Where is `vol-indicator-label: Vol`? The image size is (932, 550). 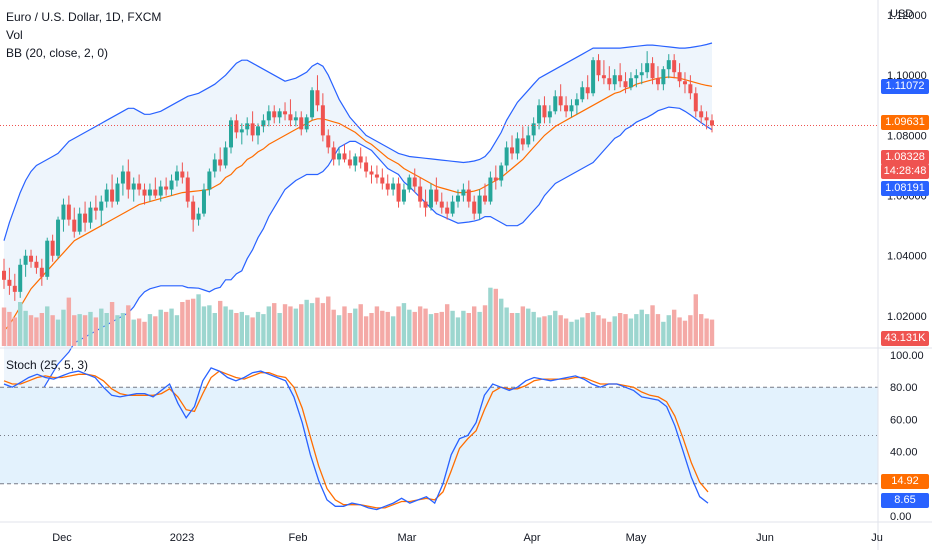 vol-indicator-label: Vol is located at coordinates (14, 35).